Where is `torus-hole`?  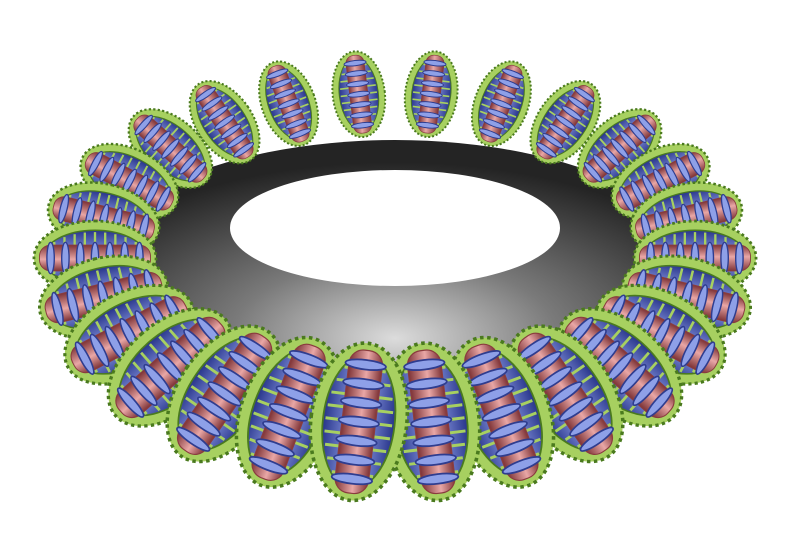 torus-hole is located at coordinates (395, 228).